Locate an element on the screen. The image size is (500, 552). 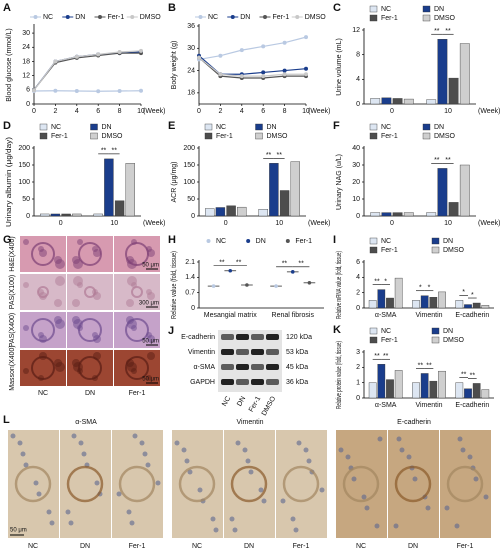
panel-label: F is located at coordinates (336, 126).